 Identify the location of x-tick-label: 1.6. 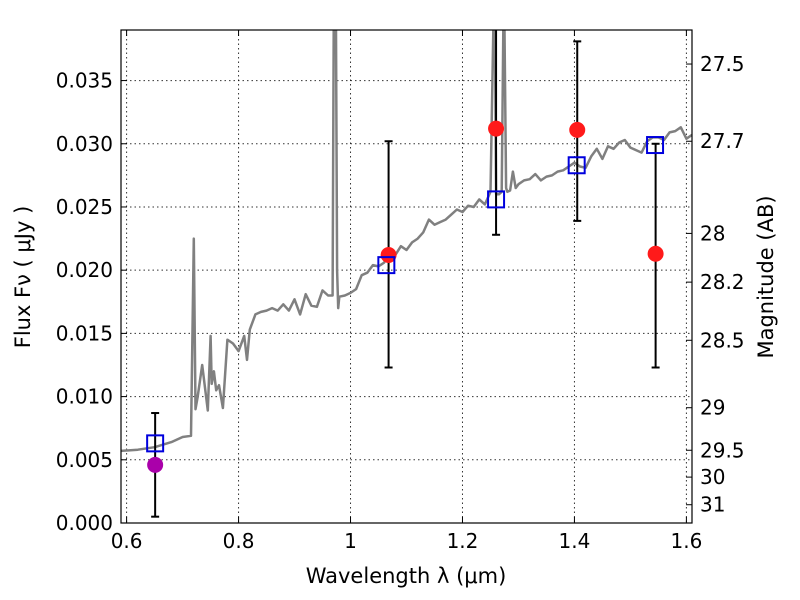
(686, 541).